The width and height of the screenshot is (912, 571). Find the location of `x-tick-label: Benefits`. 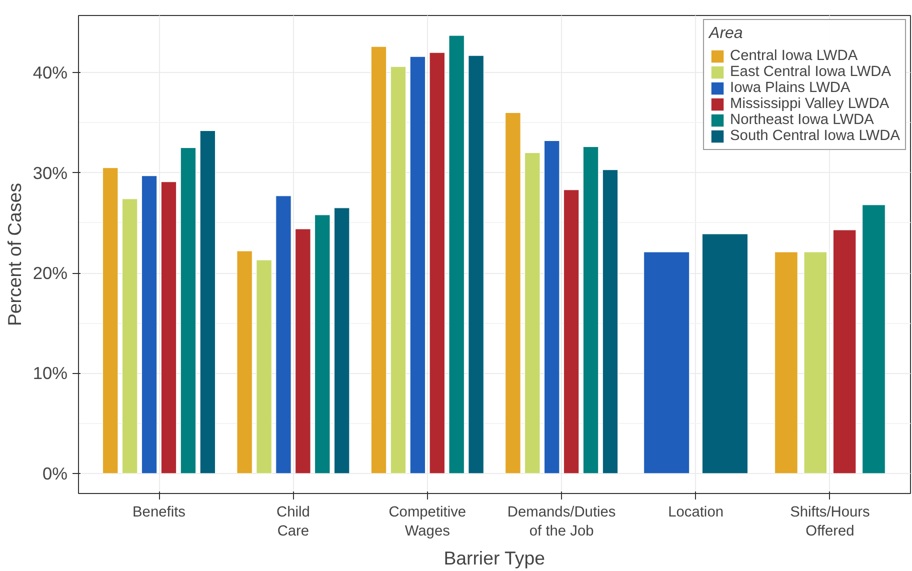

x-tick-label: Benefits is located at coordinates (159, 512).